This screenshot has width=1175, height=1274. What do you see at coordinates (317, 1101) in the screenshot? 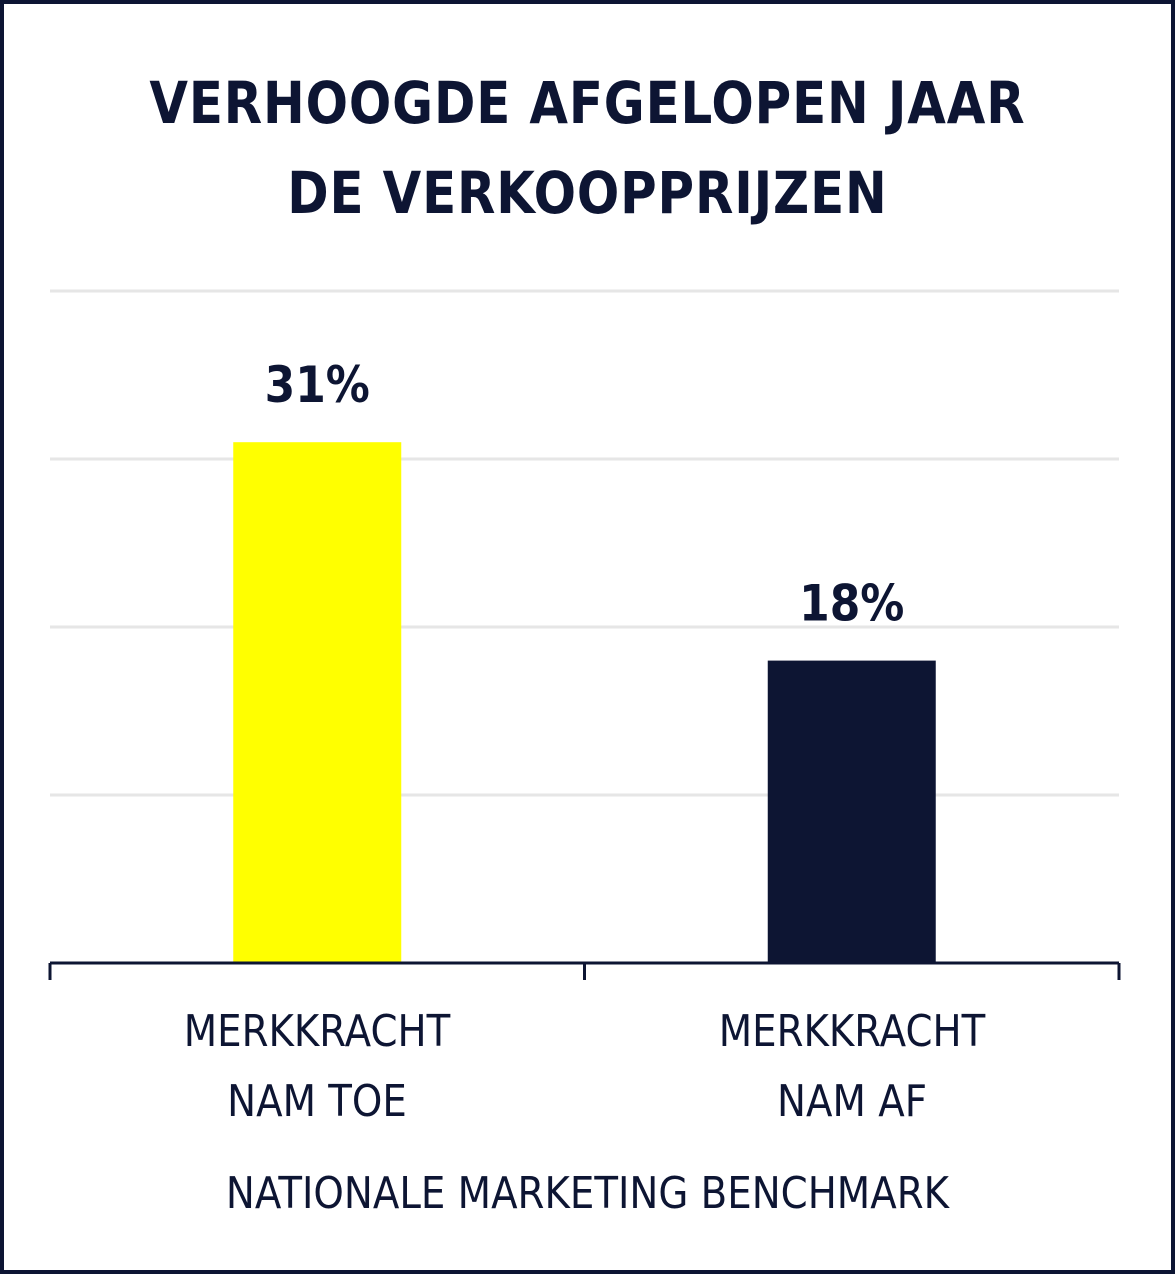
I see `category-label-1-line-2: NAM TOE` at bounding box center [317, 1101].